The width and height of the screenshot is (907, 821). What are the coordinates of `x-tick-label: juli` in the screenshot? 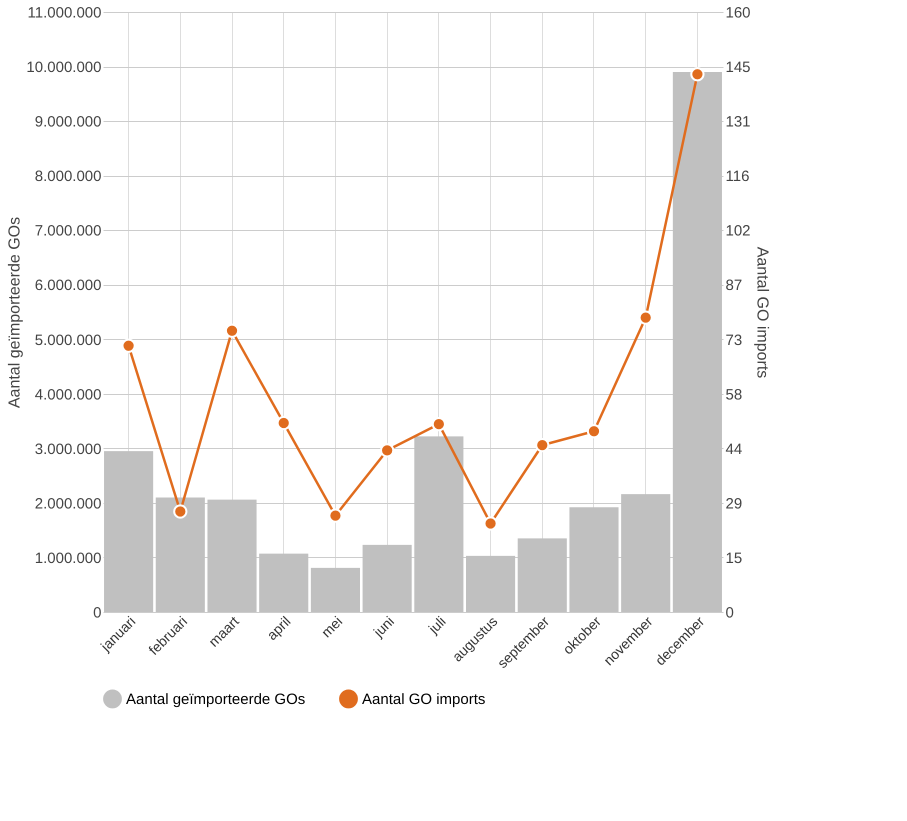 It's located at (436, 625).